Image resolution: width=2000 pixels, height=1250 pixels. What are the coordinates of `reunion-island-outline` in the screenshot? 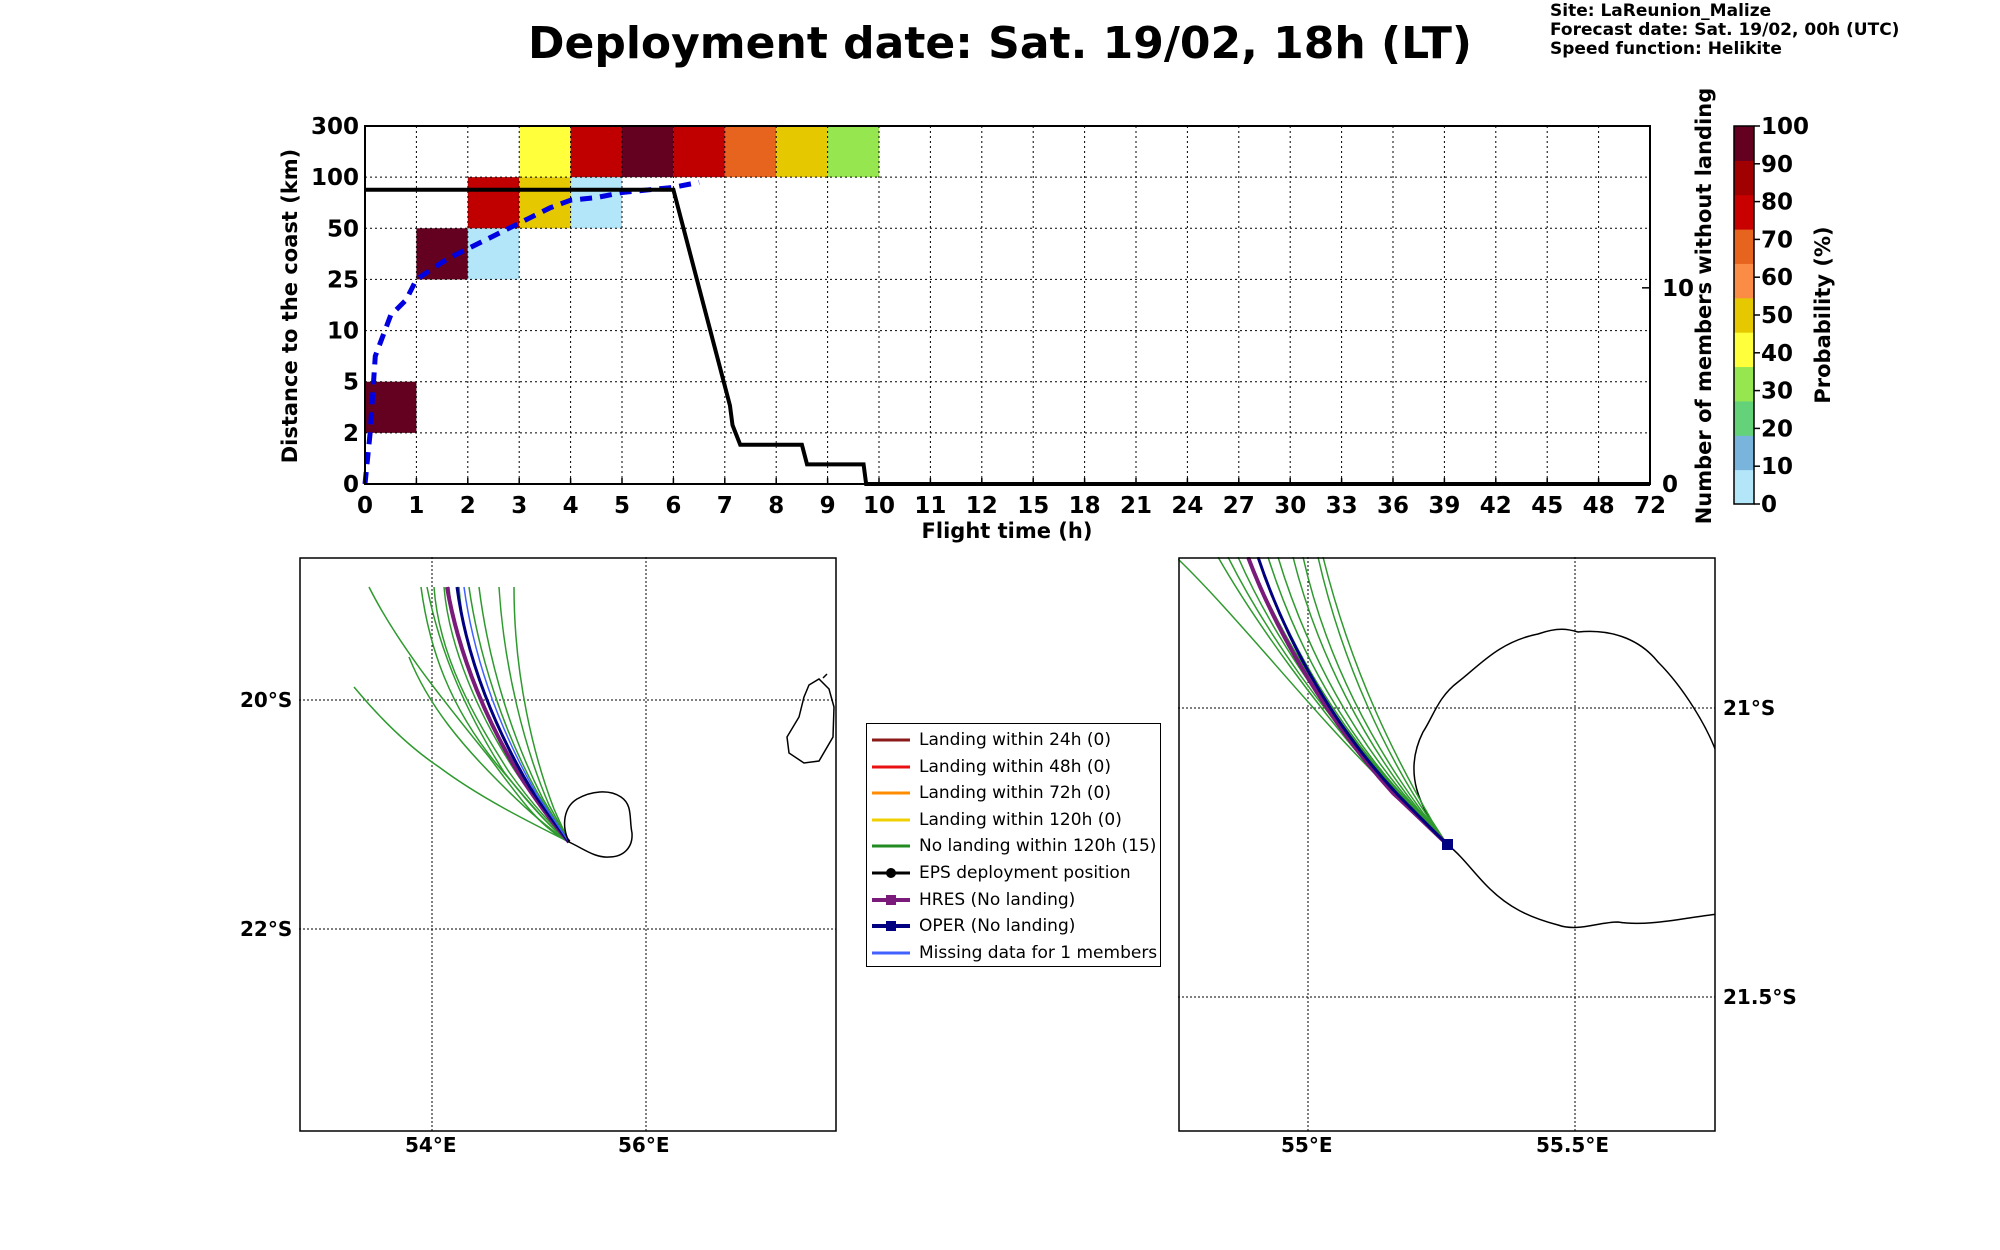 It's located at (598, 824).